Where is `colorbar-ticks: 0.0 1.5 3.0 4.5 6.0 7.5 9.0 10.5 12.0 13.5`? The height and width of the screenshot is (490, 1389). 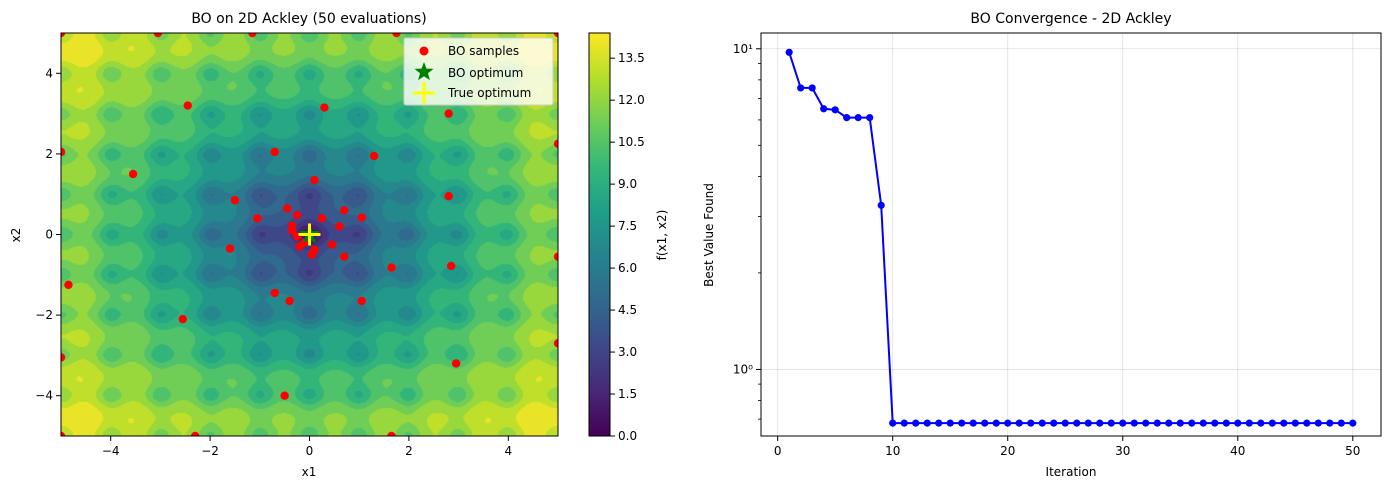
colorbar-ticks: 0.0 1.5 3.0 4.5 6.0 7.5 9.0 10.5 12.0 13.5 is located at coordinates (627, 247).